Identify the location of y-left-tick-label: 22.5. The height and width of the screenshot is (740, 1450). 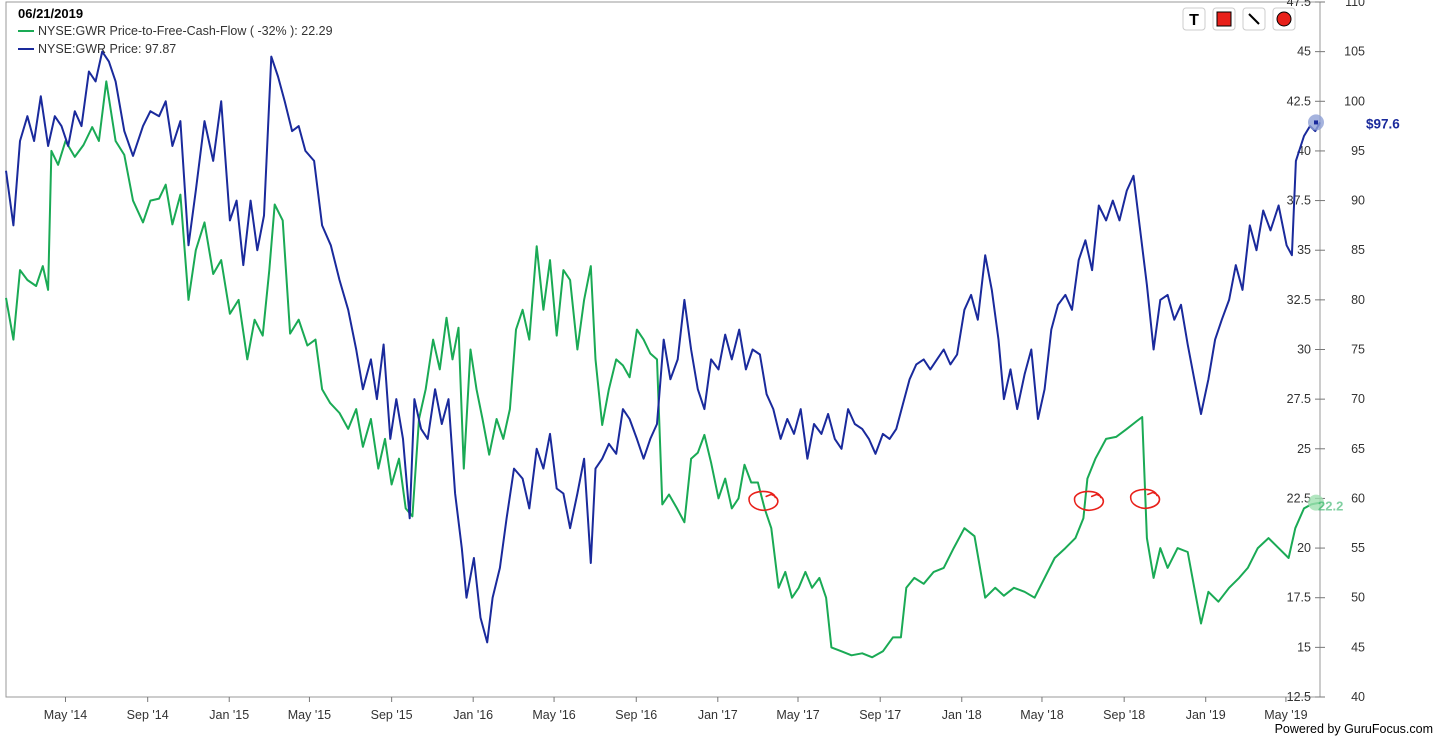
(1299, 498).